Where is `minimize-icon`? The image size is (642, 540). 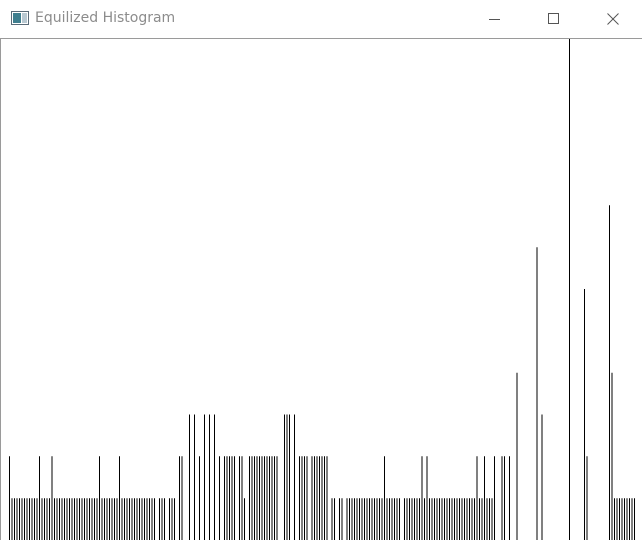
minimize-icon is located at coordinates (494, 19).